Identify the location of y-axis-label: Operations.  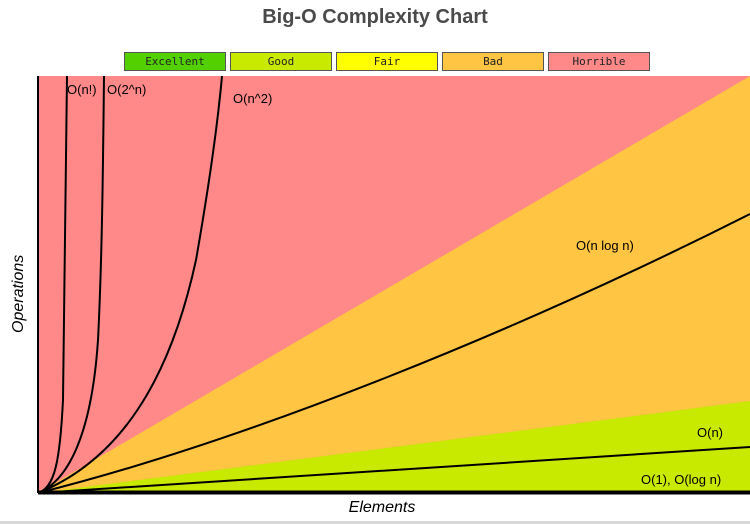
(18, 293).